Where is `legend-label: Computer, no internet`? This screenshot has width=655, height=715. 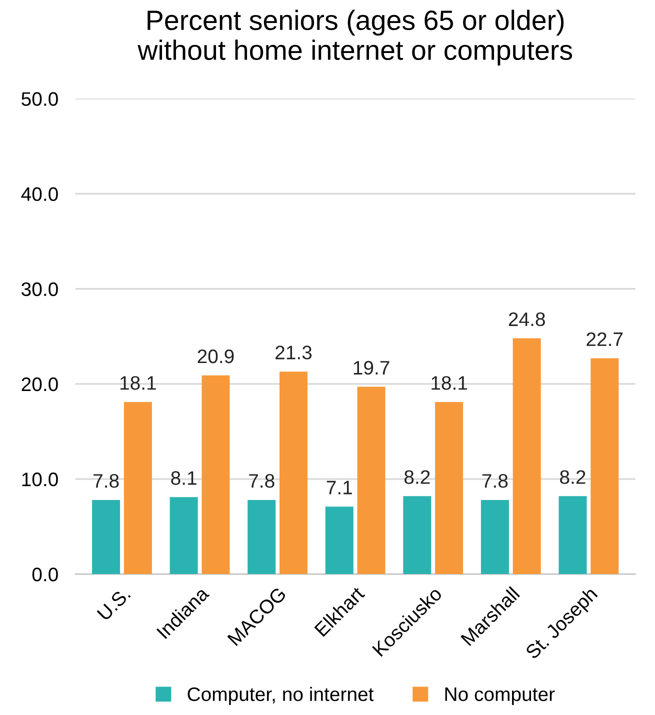
legend-label: Computer, no internet is located at coordinates (281, 695).